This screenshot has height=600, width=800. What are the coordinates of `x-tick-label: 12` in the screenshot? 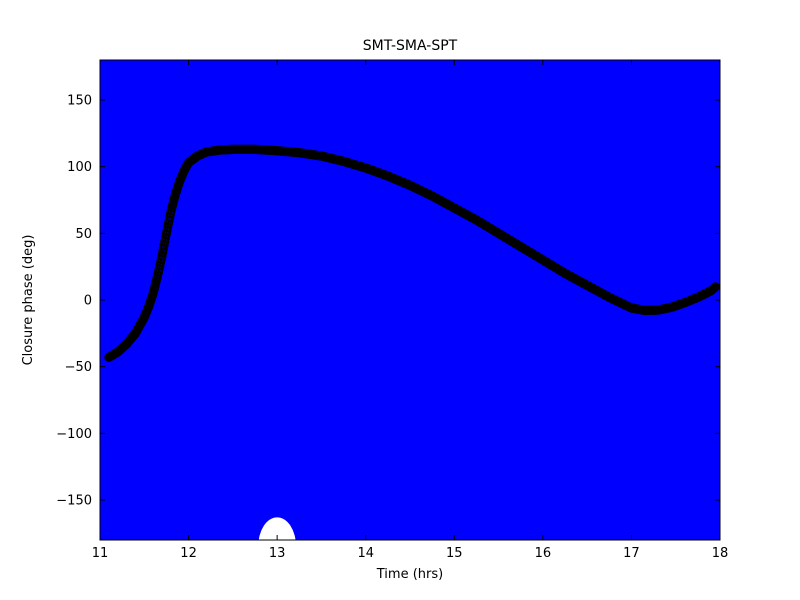 It's located at (188, 553).